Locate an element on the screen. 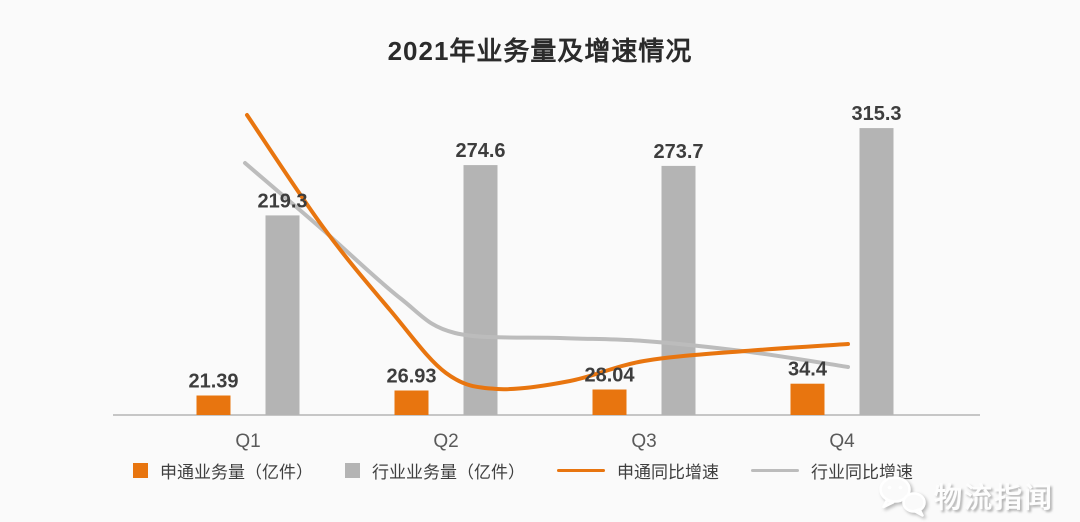 Image resolution: width=1080 pixels, height=522 pixels. bar-value-label: 315.3 is located at coordinates (876, 114).